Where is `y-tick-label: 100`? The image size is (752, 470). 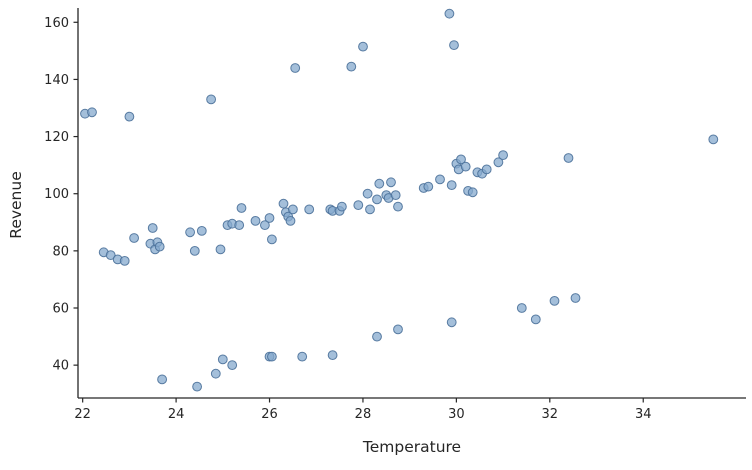 y-tick-label: 100 is located at coordinates (56, 194).